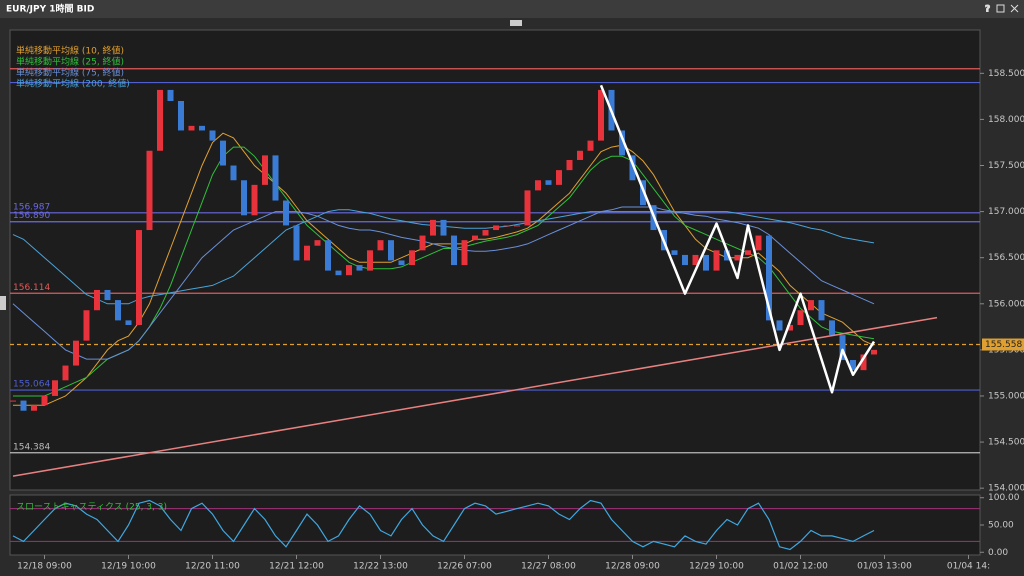 Image resolution: width=1024 pixels, height=576 pixels. I want to click on y-tick-label: 156.500, so click(1006, 258).